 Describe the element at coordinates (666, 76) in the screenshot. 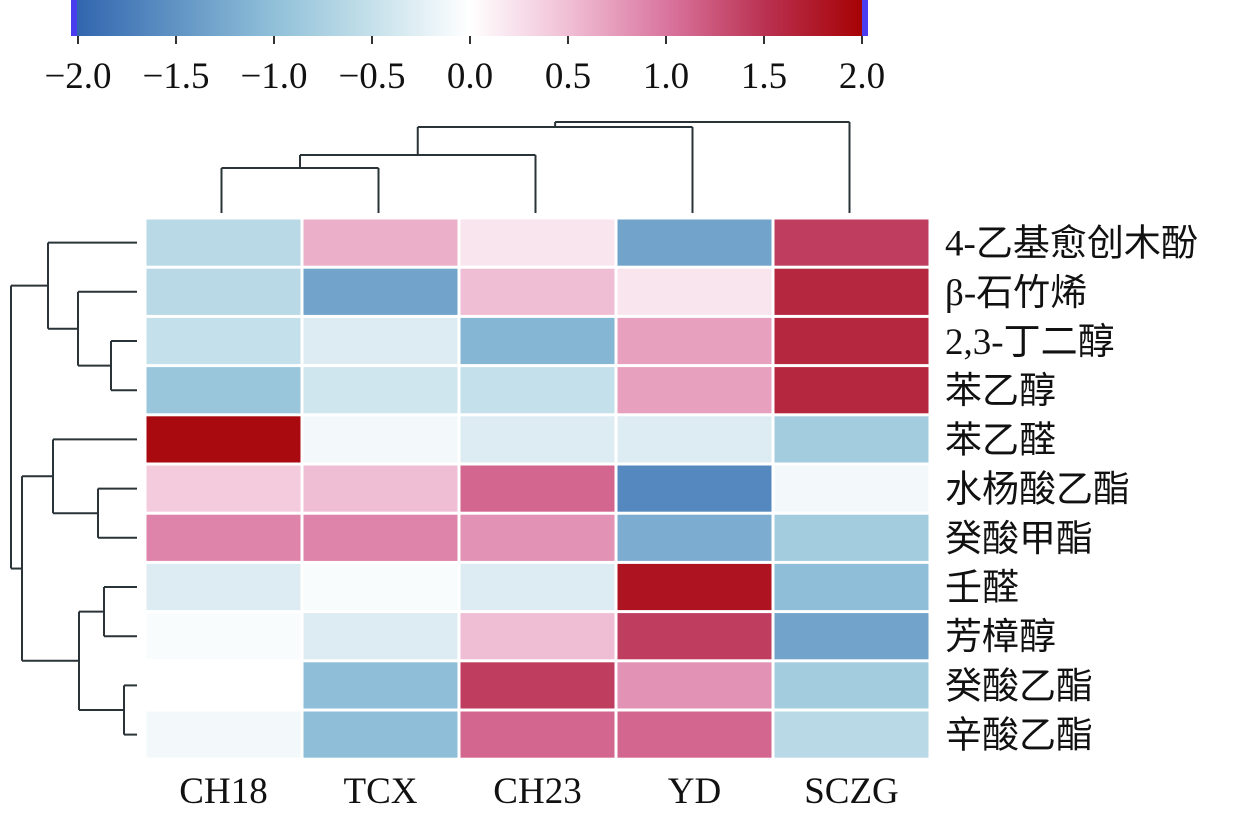

I see `colorbar-tick-label: 1.0` at that location.